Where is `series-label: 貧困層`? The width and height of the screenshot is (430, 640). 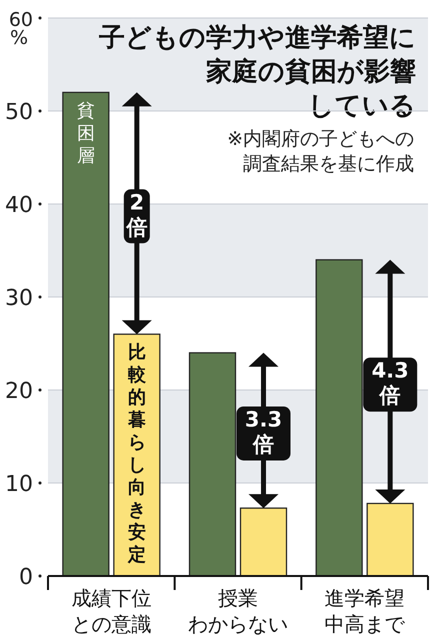 series-label: 貧困層 is located at coordinates (85, 133).